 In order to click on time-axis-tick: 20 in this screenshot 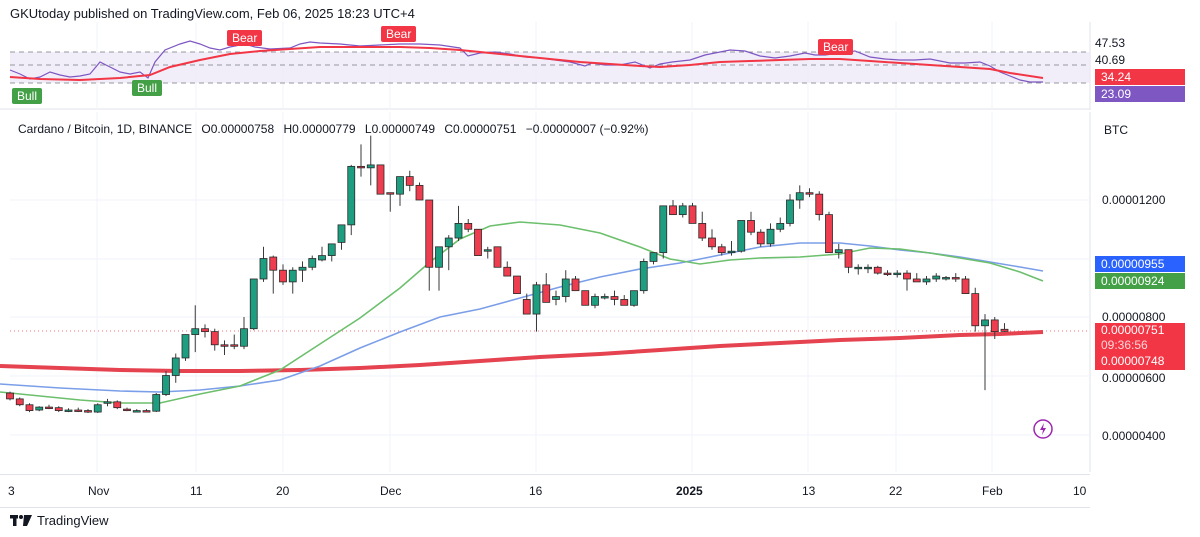, I will do `click(283, 491)`.